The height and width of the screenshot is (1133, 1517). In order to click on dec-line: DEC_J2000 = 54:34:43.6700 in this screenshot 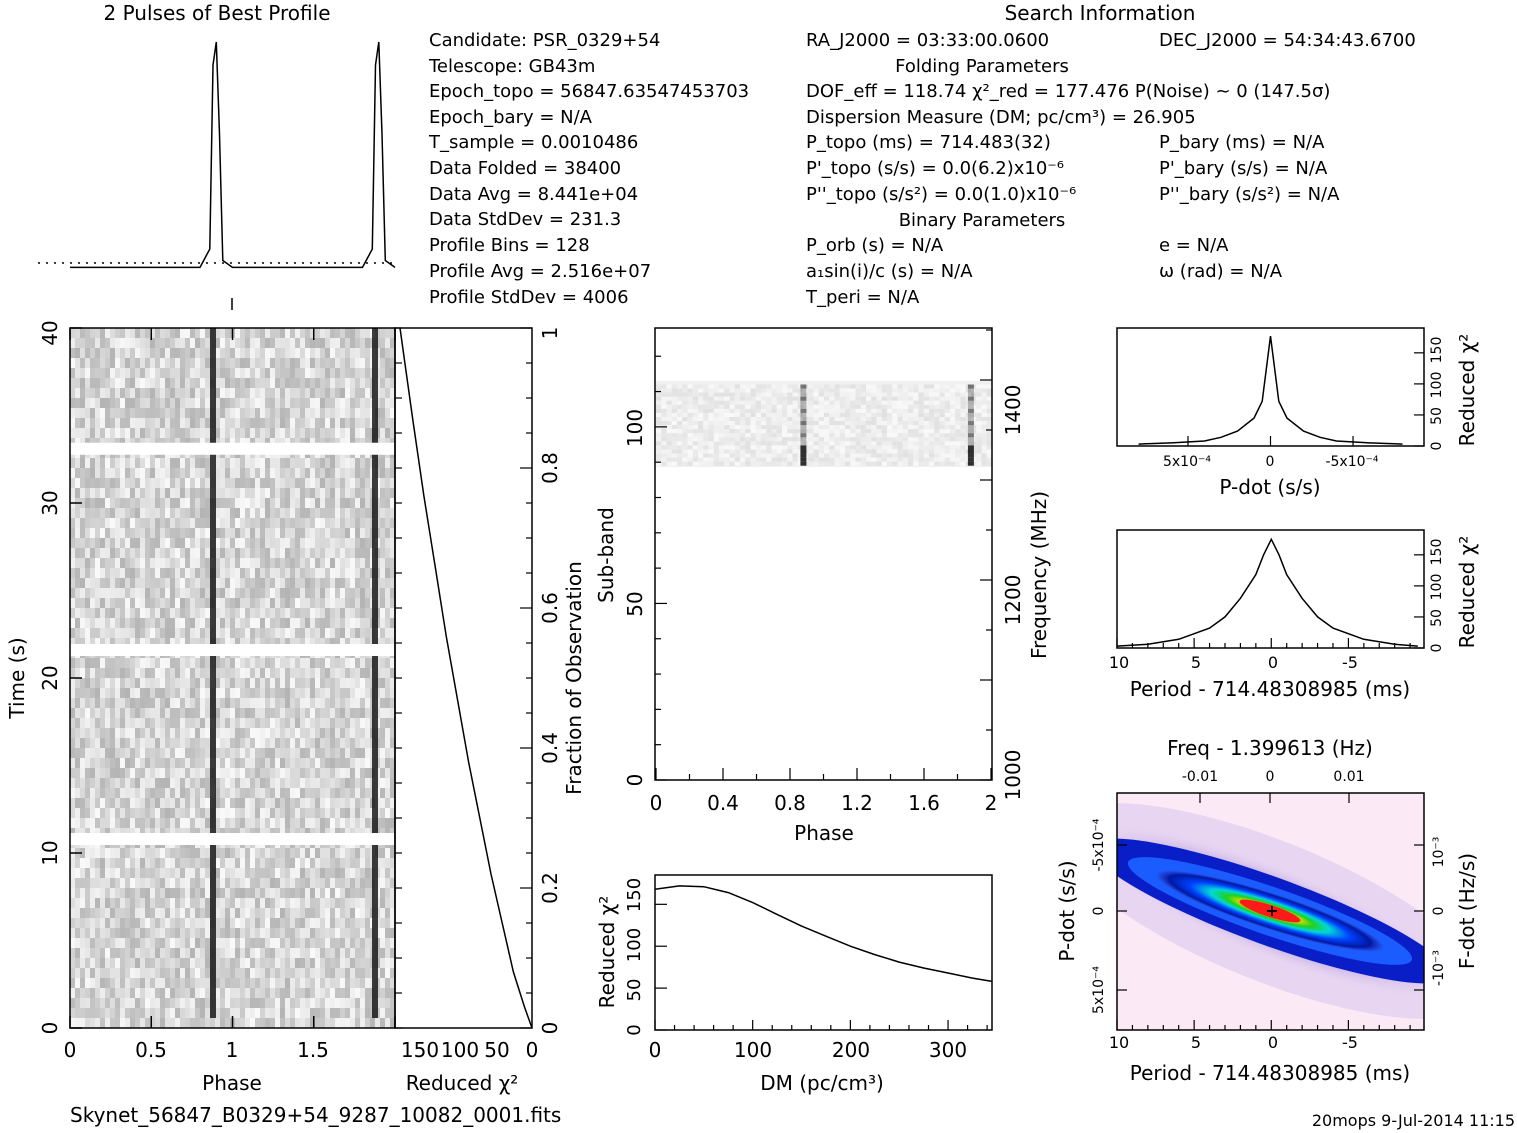, I will do `click(1287, 40)`.